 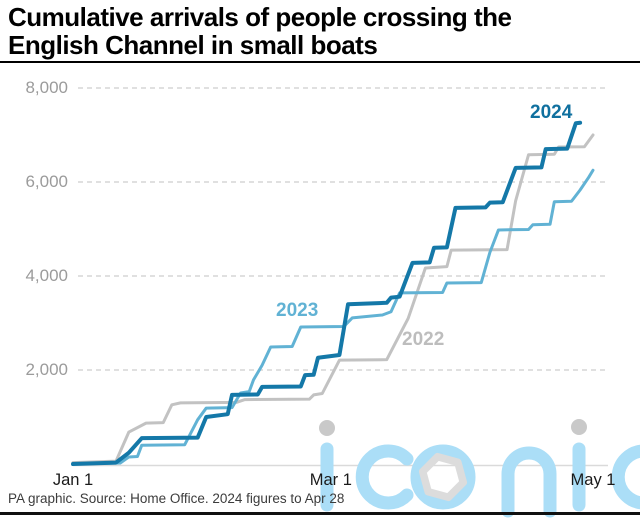 What do you see at coordinates (625, 477) in the screenshot?
I see `watermark-letter-c2` at bounding box center [625, 477].